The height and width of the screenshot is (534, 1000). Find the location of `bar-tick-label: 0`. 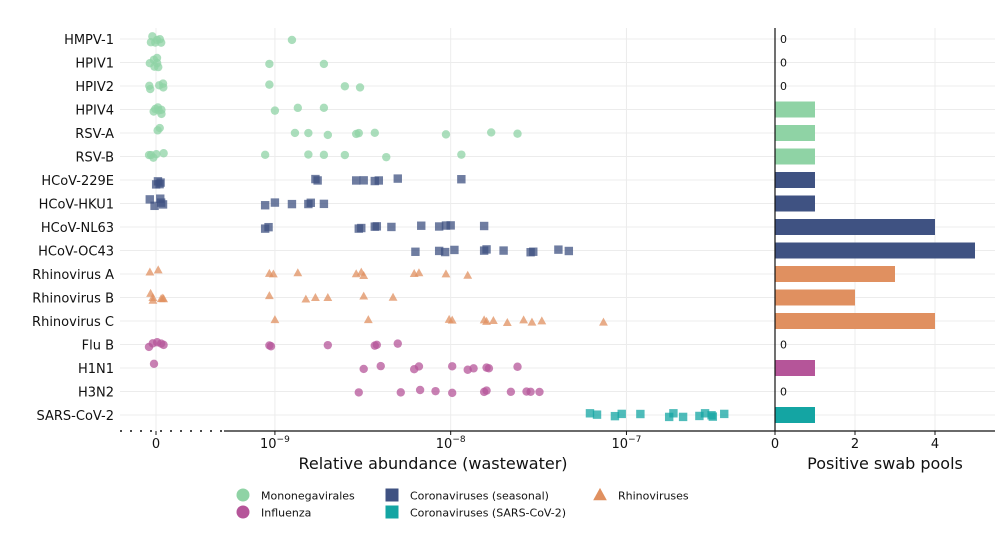

bar-tick-label: 0 is located at coordinates (775, 444).